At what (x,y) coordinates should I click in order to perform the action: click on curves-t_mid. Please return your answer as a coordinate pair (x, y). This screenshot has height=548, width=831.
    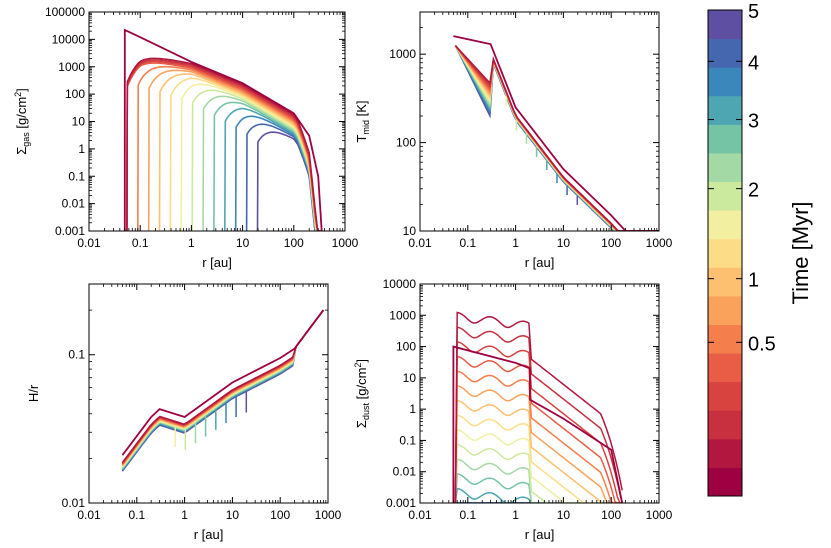
    Looking at the image, I should click on (556, 133).